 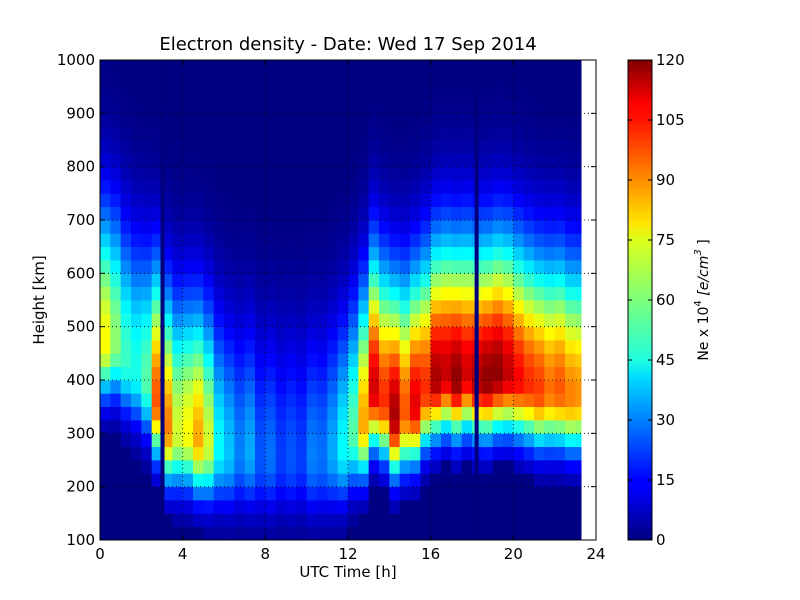 What do you see at coordinates (665, 480) in the screenshot?
I see `colorbar-tick-label: 15` at bounding box center [665, 480].